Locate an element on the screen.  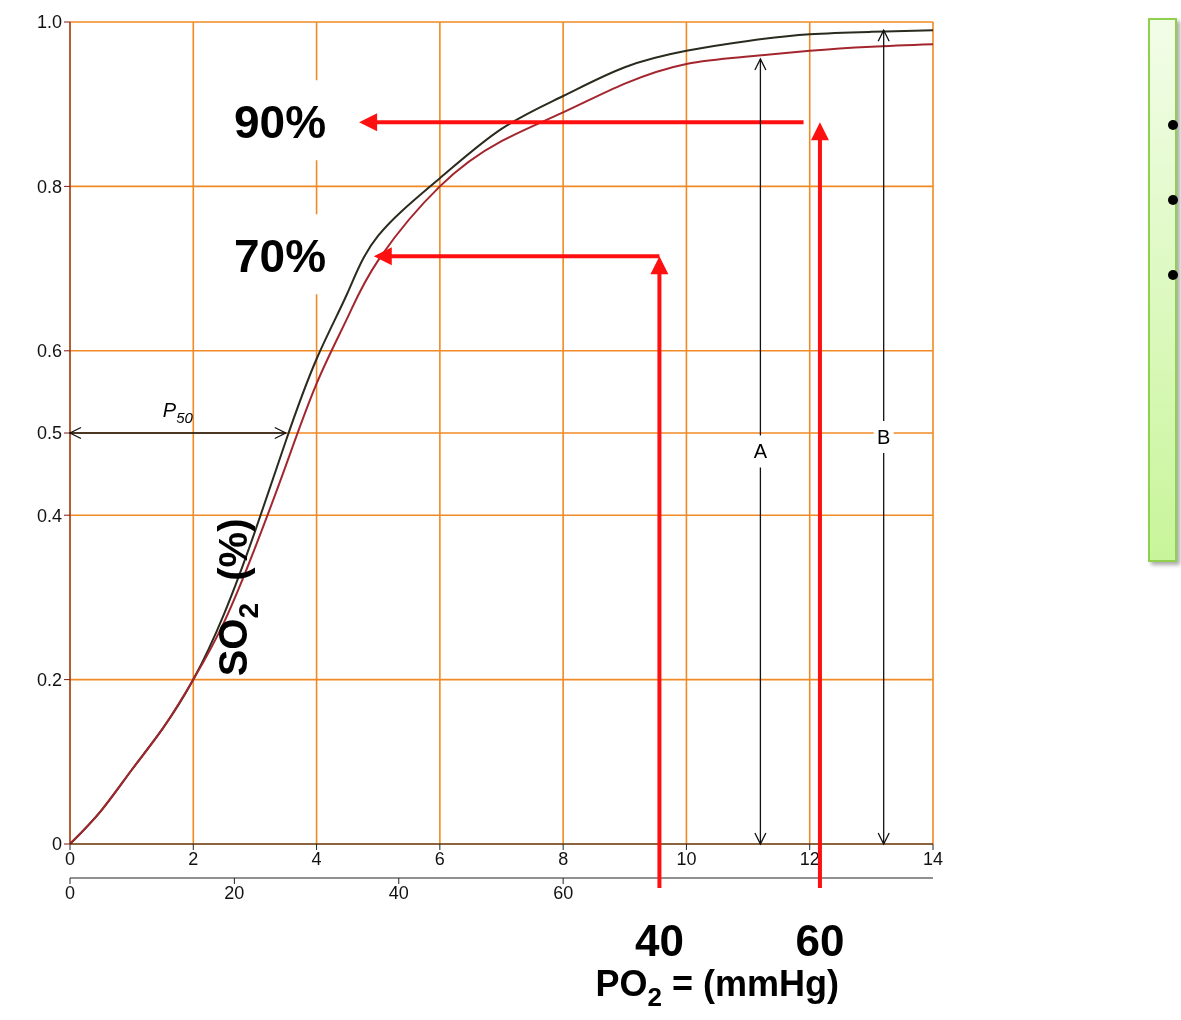
x2-tick-label: 20 is located at coordinates (234, 892).